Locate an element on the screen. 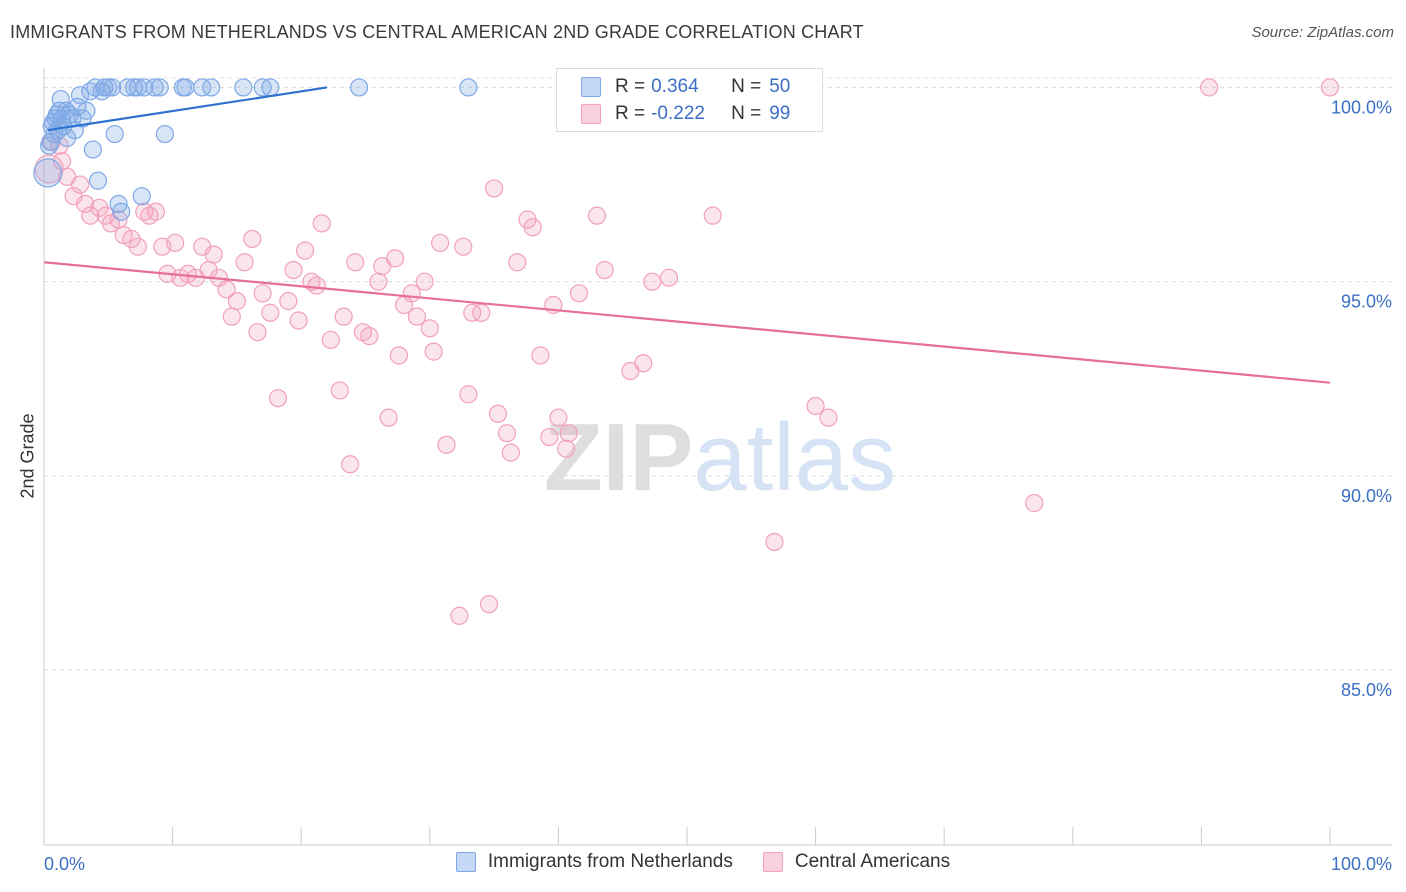  y-tick-label: 100.0% is located at coordinates (1361, 107).